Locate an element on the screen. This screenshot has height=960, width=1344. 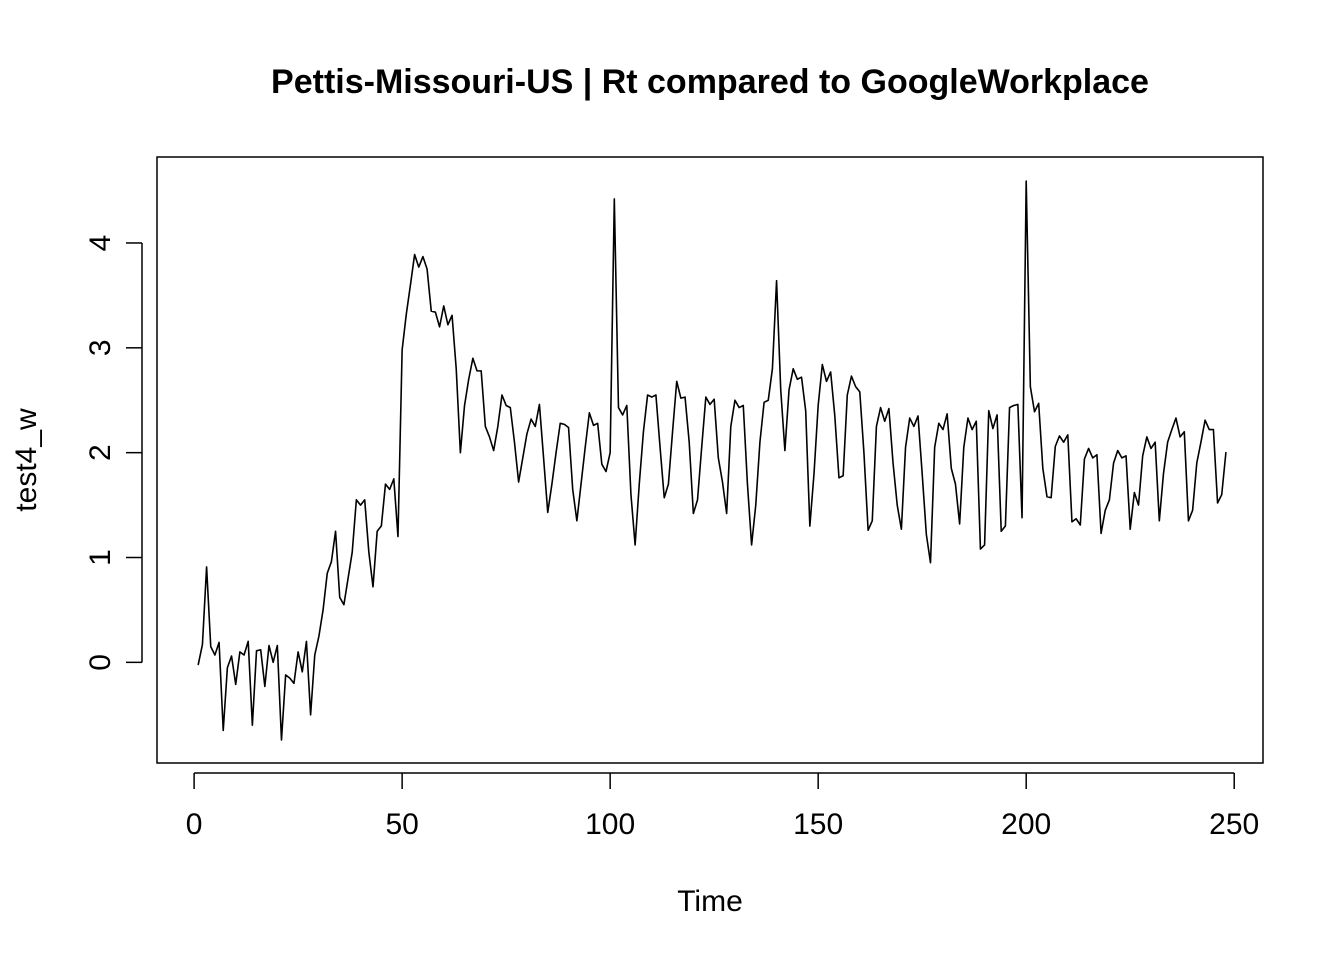
y-tick-label: 0 is located at coordinates (100, 662).